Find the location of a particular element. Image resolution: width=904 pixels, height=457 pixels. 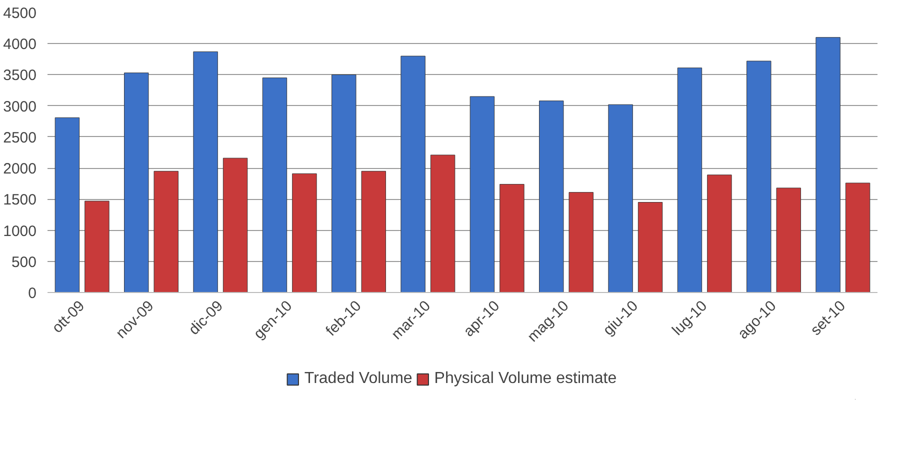

y-tick-label: 500 is located at coordinates (24, 262).